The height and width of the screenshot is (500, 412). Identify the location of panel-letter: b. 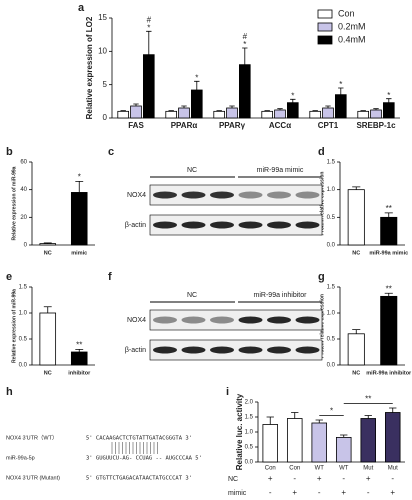
(9, 152).